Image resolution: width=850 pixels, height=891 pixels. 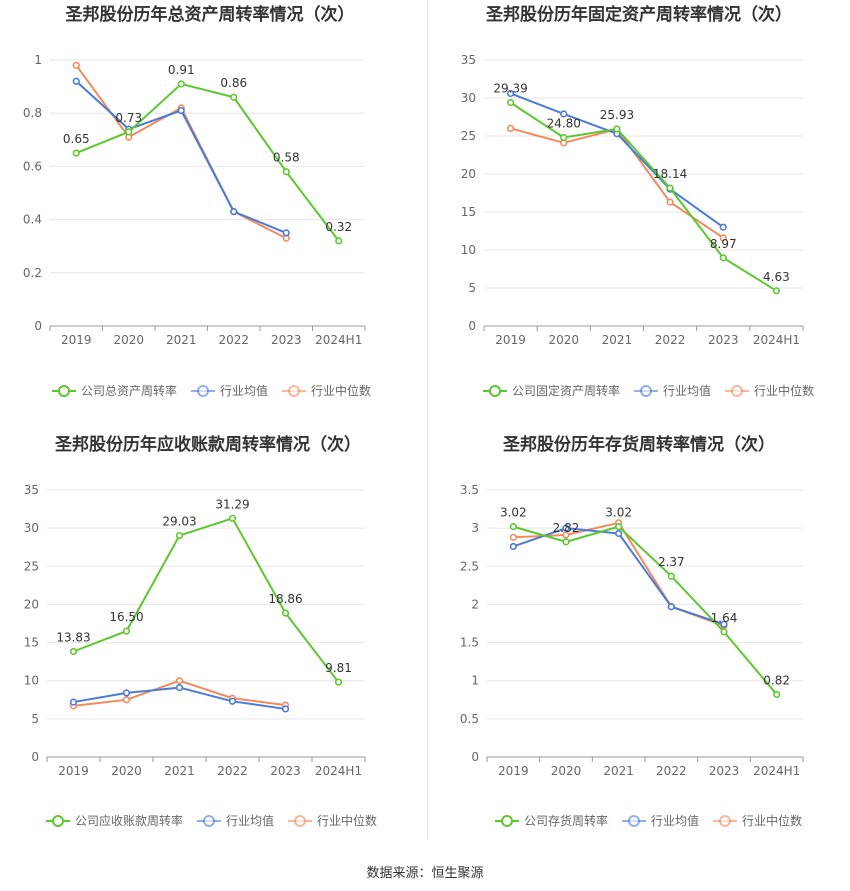 What do you see at coordinates (639, 14) in the screenshot?
I see `chart-title: 圣邦股份历年固定资产周转率情况（次）` at bounding box center [639, 14].